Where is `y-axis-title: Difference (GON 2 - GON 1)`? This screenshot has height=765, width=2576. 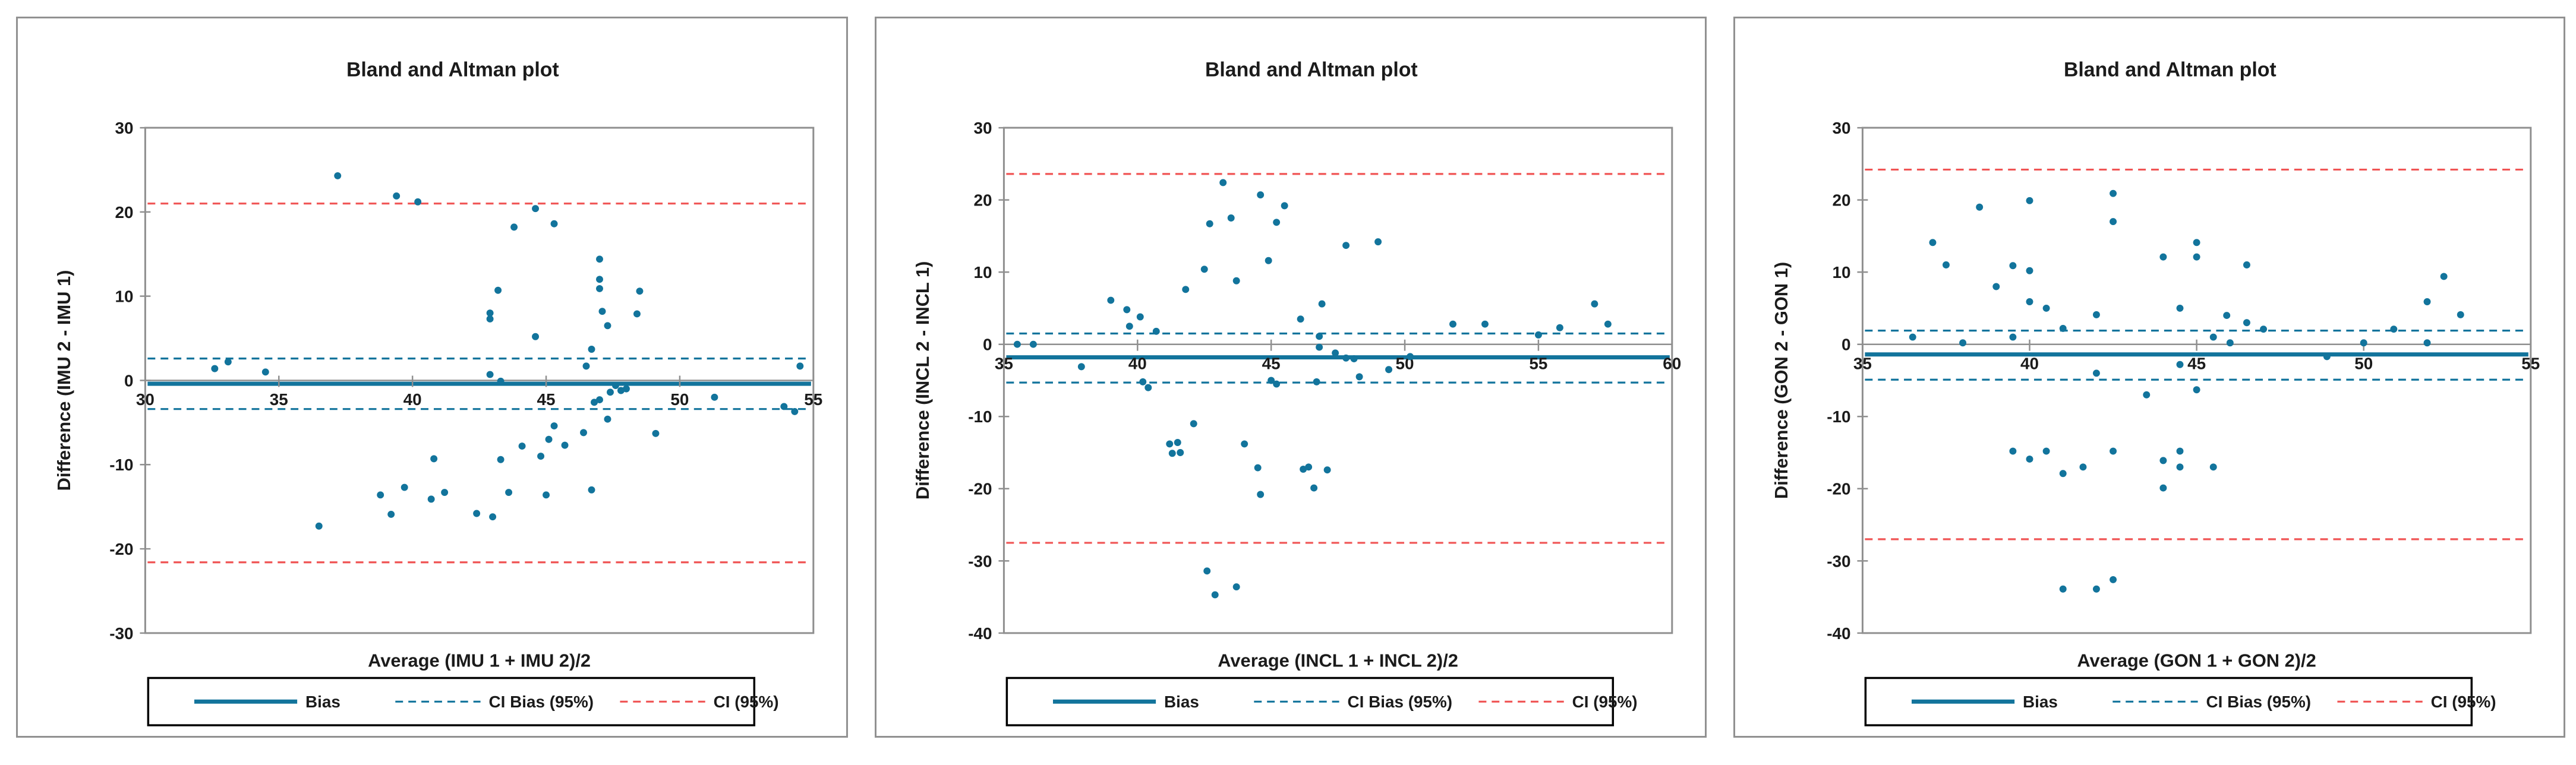 y-axis-title: Difference (GON 2 - GON 1) is located at coordinates (1782, 380).